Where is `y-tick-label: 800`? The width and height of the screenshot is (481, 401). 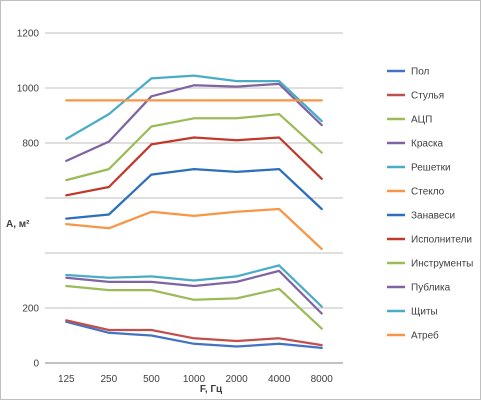
y-tick-label: 800 is located at coordinates (30, 144).